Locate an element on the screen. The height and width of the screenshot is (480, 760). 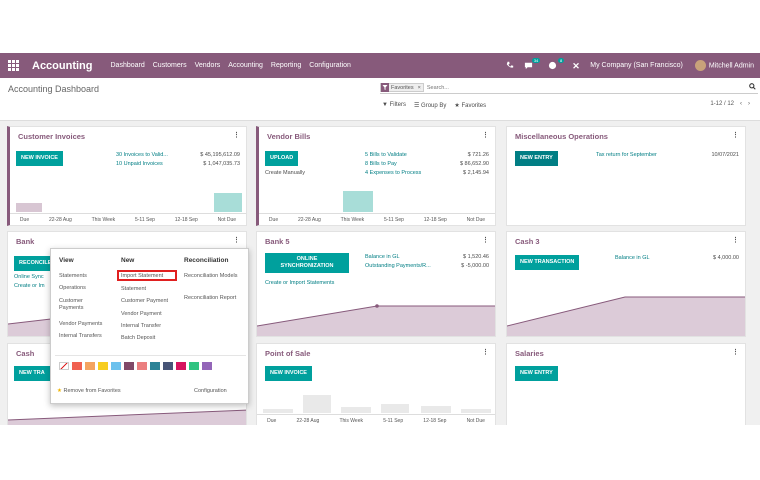
online-synchronization-button: ONLINE SYNCHRONIZATION is located at coordinates (307, 263).